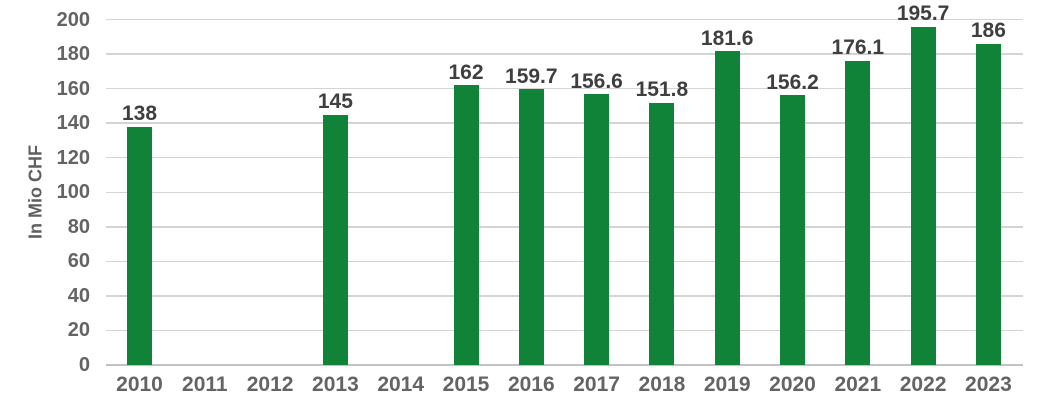 Image resolution: width=1045 pixels, height=416 pixels. Describe the element at coordinates (139, 114) in the screenshot. I see `data-label-2010: 138` at that location.